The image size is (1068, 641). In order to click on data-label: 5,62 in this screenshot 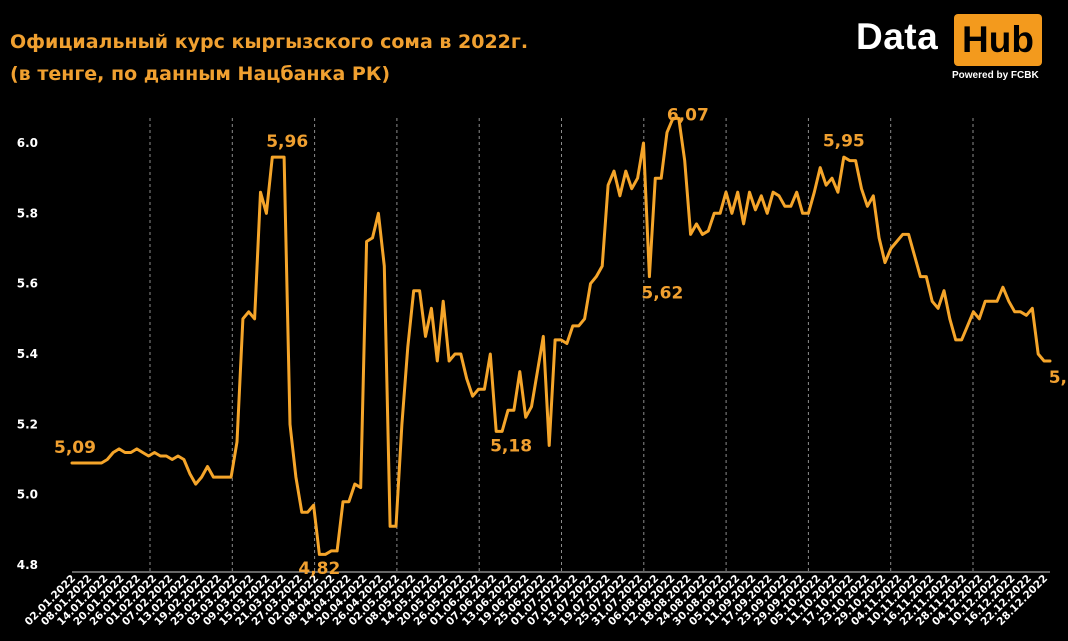, I will do `click(662, 294)`.